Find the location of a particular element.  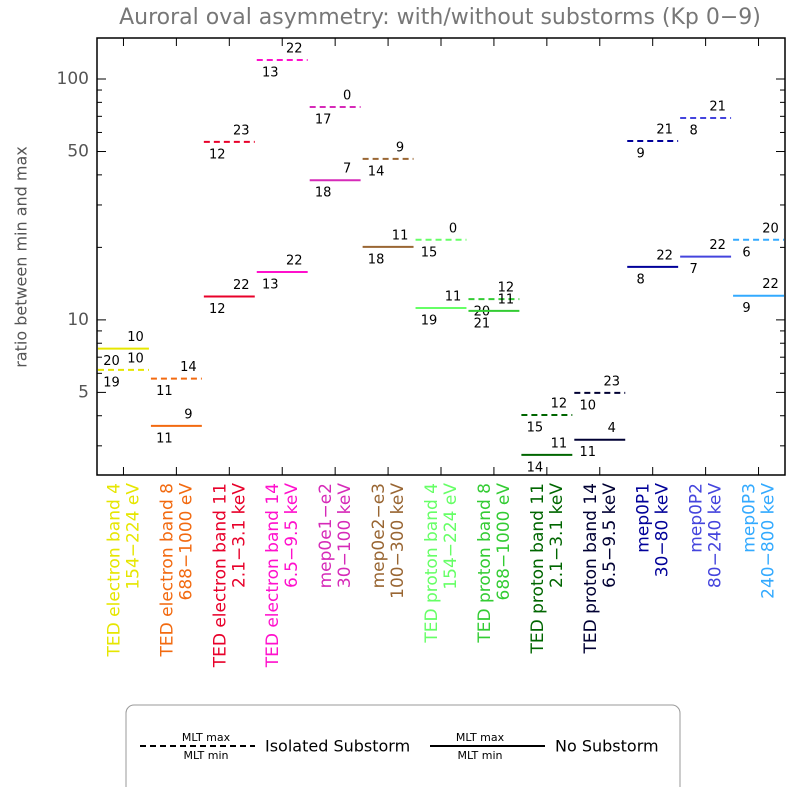

x-tick-label: TED proton band 8 is located at coordinates (485, 563).